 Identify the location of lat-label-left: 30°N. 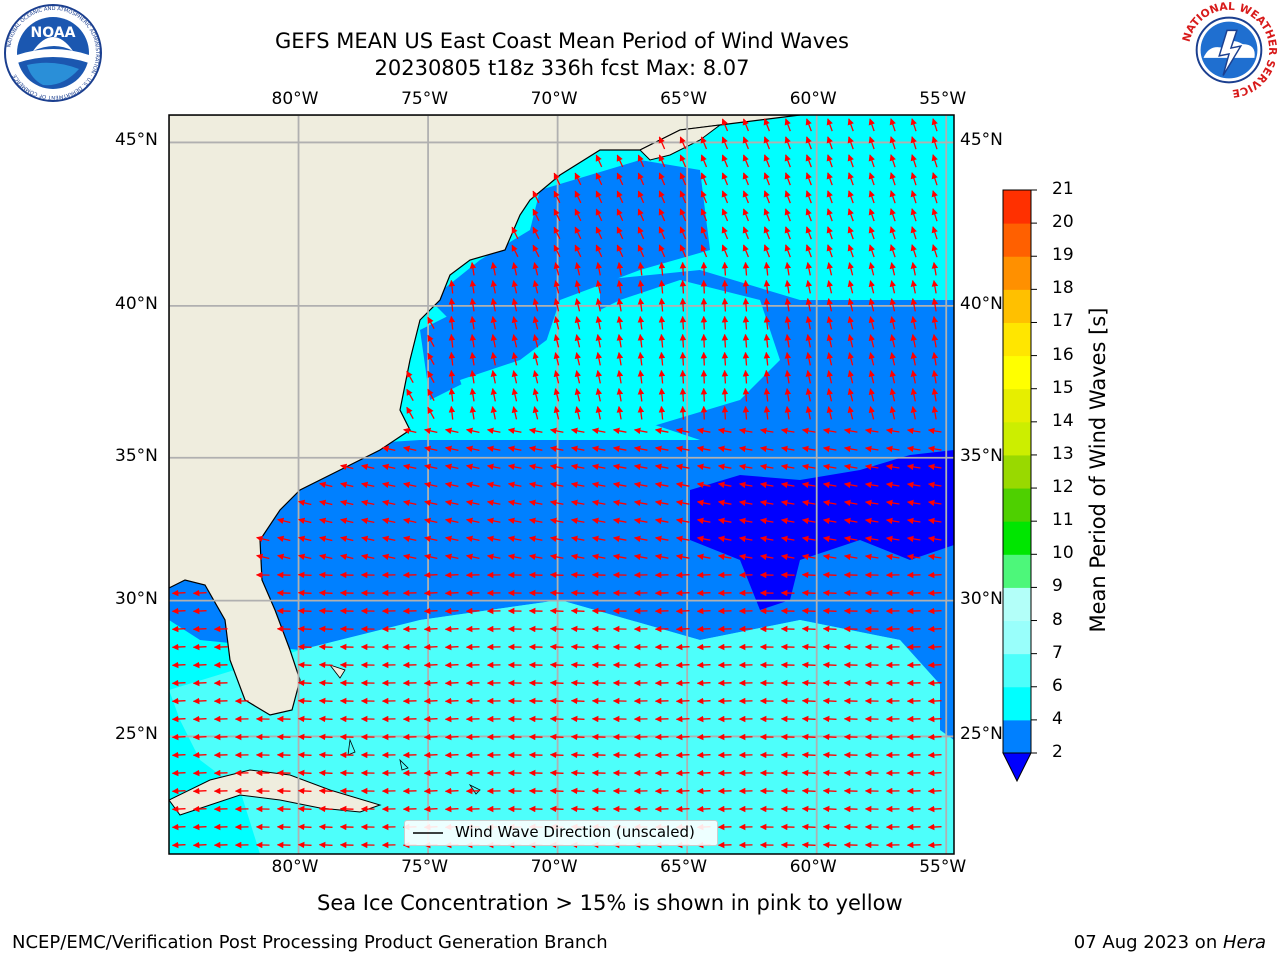
(136, 598).